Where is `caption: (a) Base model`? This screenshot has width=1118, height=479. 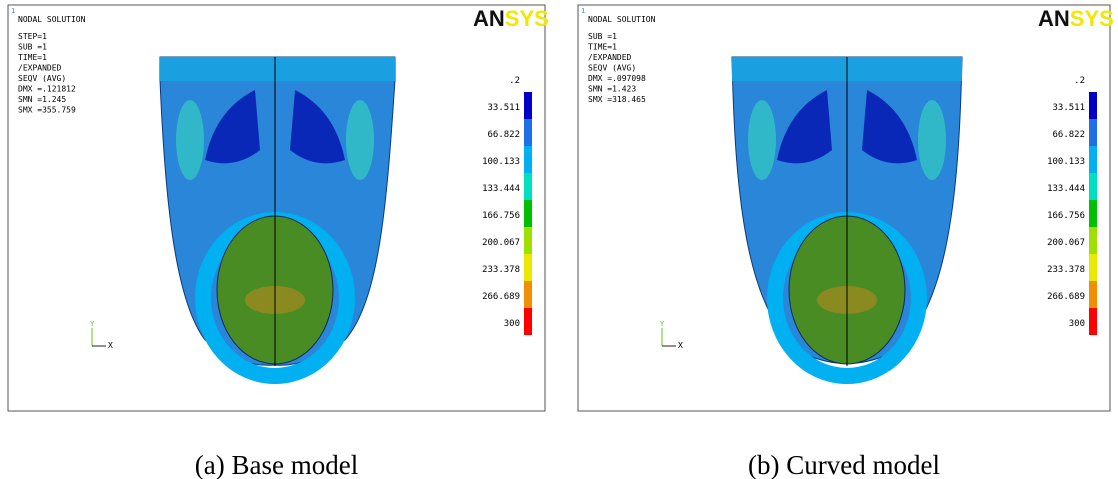
caption: (a) Base model is located at coordinates (276, 464).